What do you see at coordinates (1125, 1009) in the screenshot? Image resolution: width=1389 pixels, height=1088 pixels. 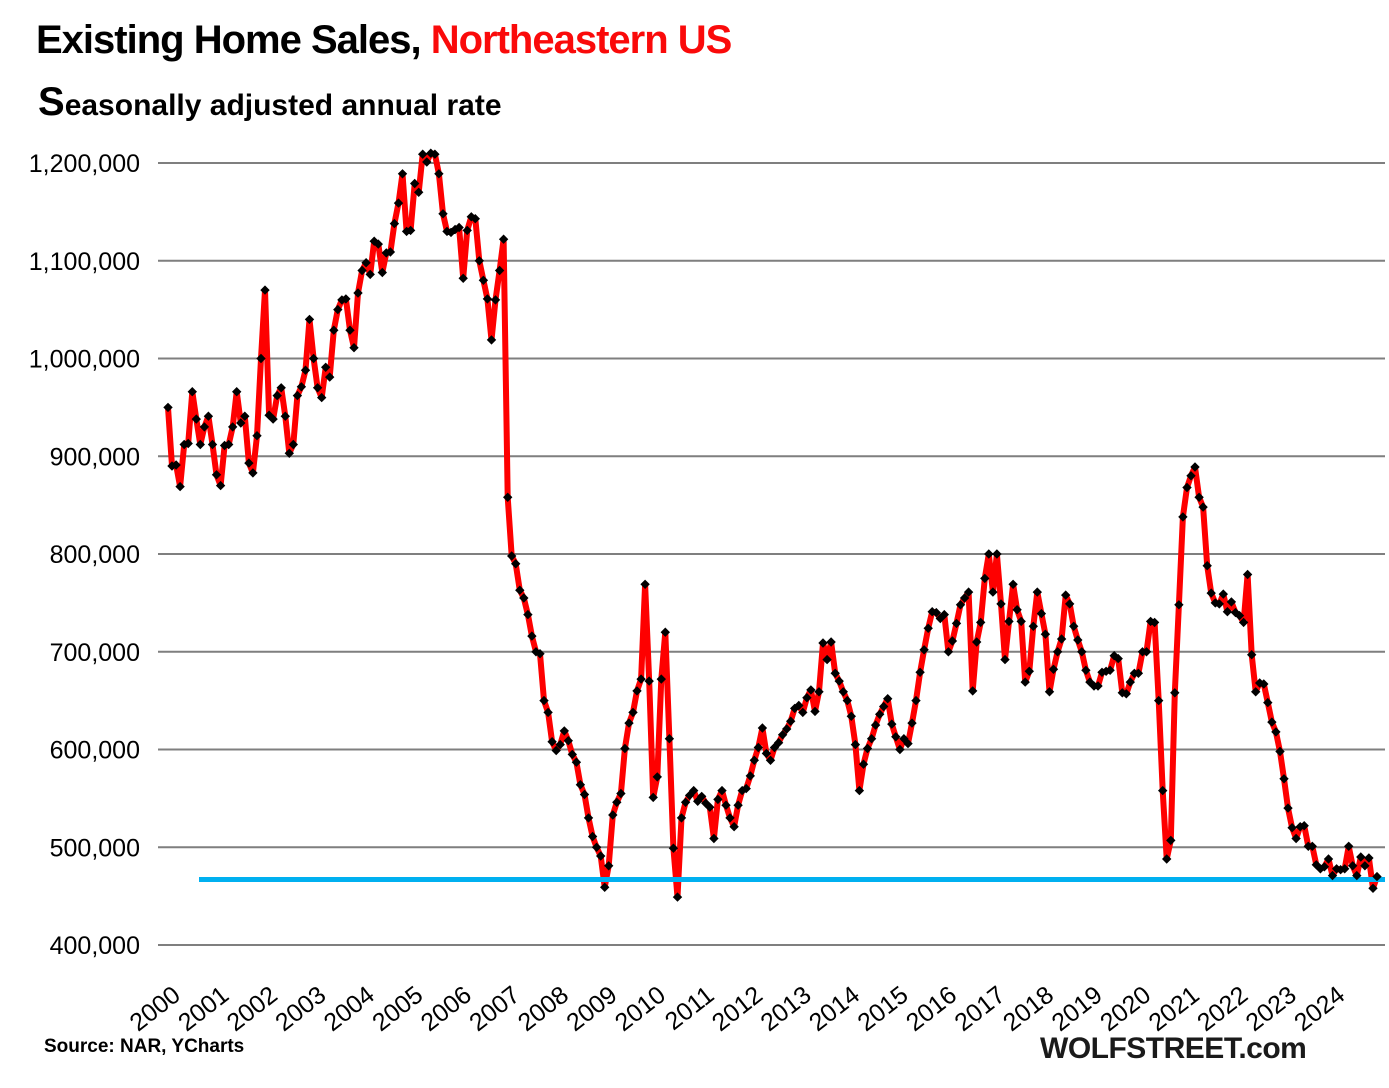 I see `x-axis-tick-label-2020: 2020` at bounding box center [1125, 1009].